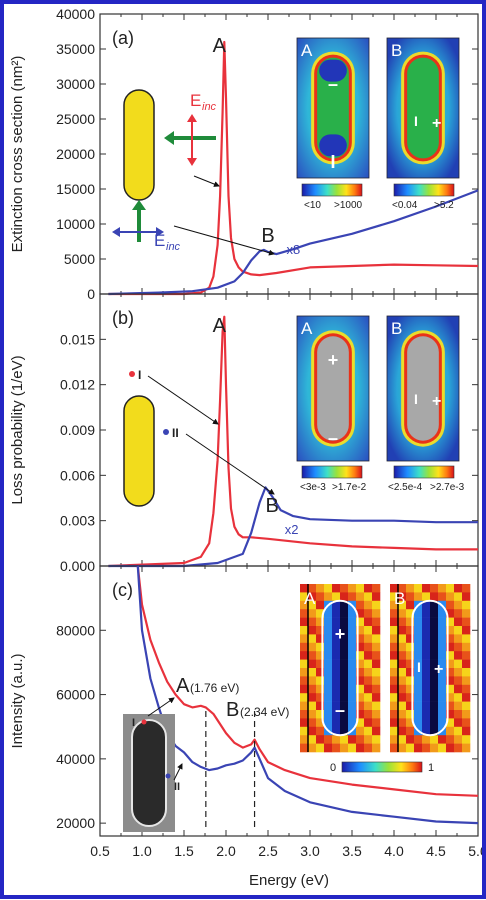  Describe the element at coordinates (267, 236) in the screenshot. I see `peak-label-B: B` at that location.